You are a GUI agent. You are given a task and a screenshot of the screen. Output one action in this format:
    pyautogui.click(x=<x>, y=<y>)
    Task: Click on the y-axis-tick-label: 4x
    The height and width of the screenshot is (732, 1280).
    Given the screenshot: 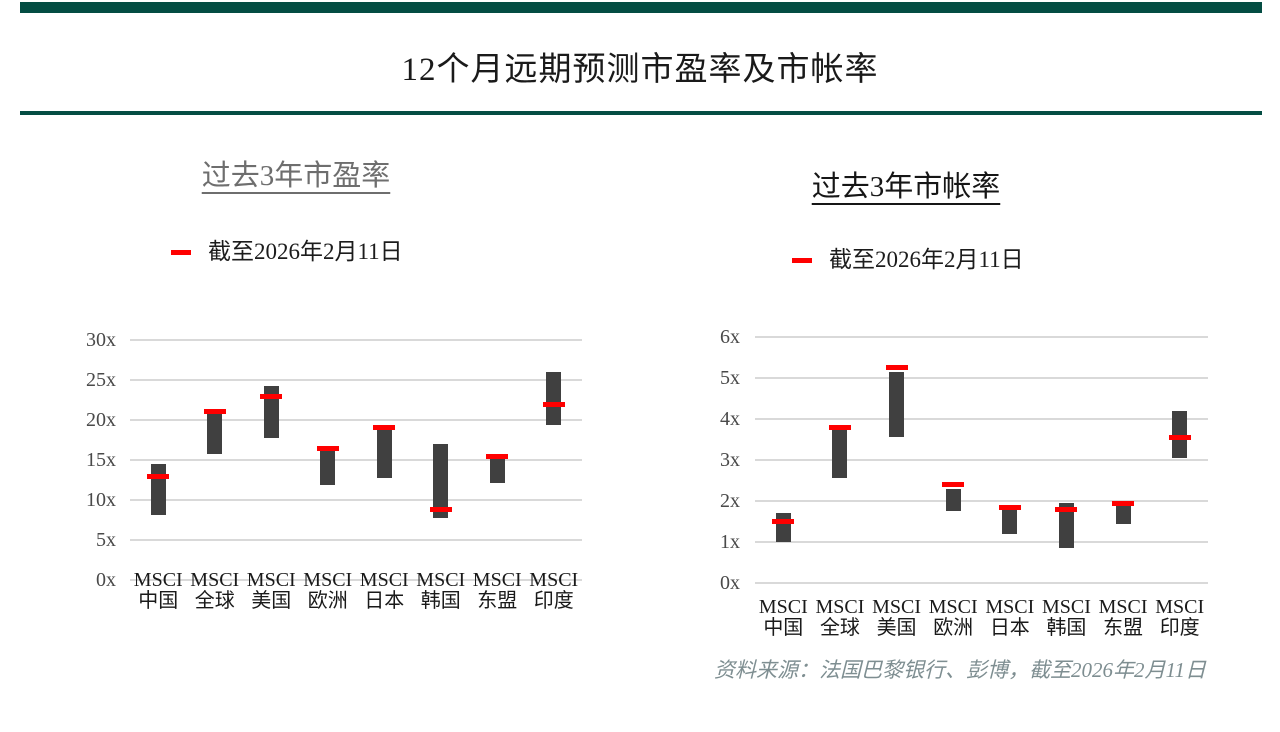 What is the action you would take?
    pyautogui.click(x=730, y=419)
    